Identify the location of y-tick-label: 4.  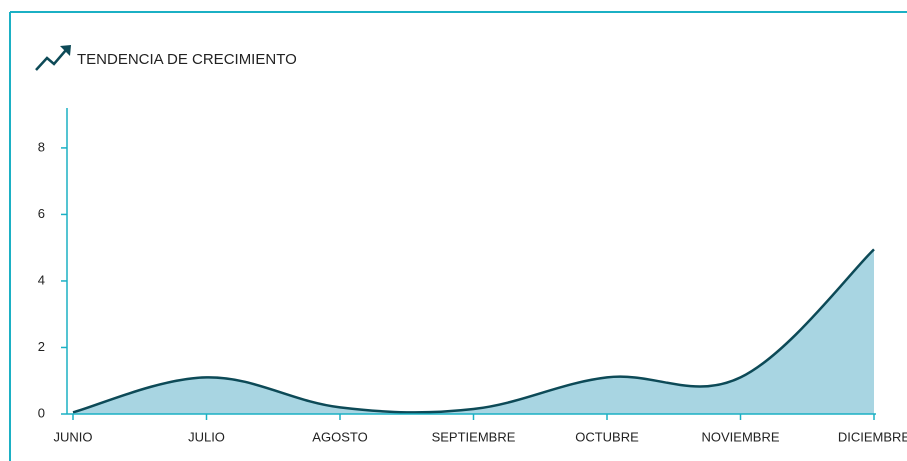
(41, 279).